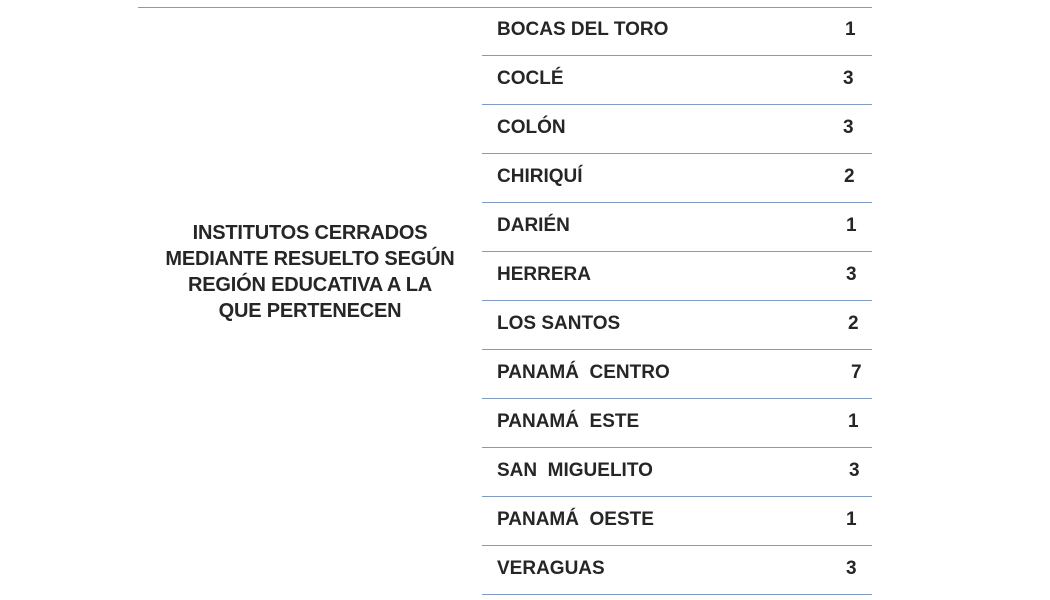 The height and width of the screenshot is (600, 1050). What do you see at coordinates (677, 521) in the screenshot?
I see `table-row: PANAMÁ OESTE 1` at bounding box center [677, 521].